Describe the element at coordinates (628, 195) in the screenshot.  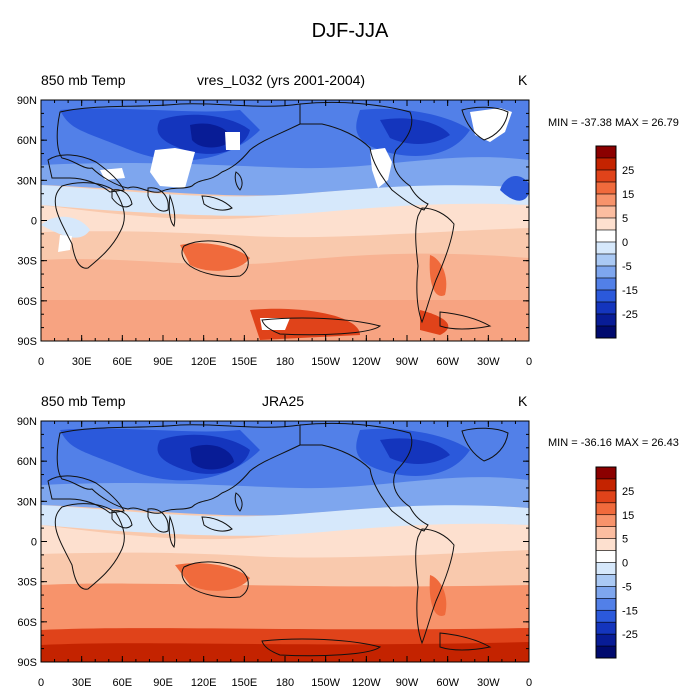
I see `colorbar-label: 15` at that location.